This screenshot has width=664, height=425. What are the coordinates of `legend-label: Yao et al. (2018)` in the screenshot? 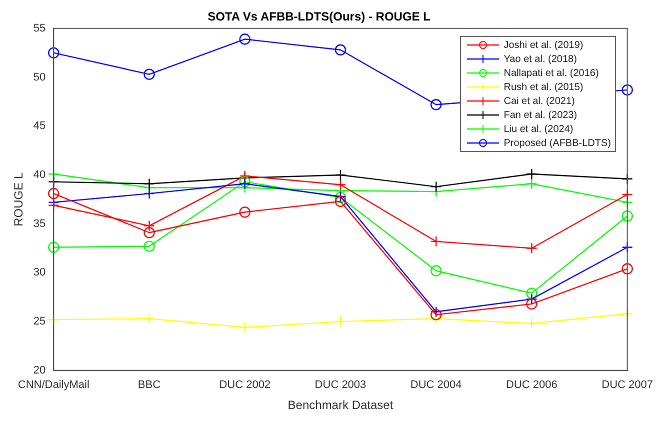 It's located at (540, 59).